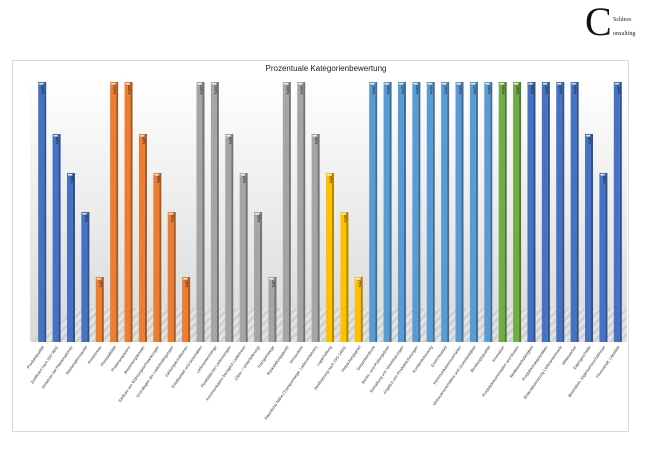 The image size is (652, 462). Describe the element at coordinates (624, 34) in the screenshot. I see `logo-line-2: onsulting` at that location.